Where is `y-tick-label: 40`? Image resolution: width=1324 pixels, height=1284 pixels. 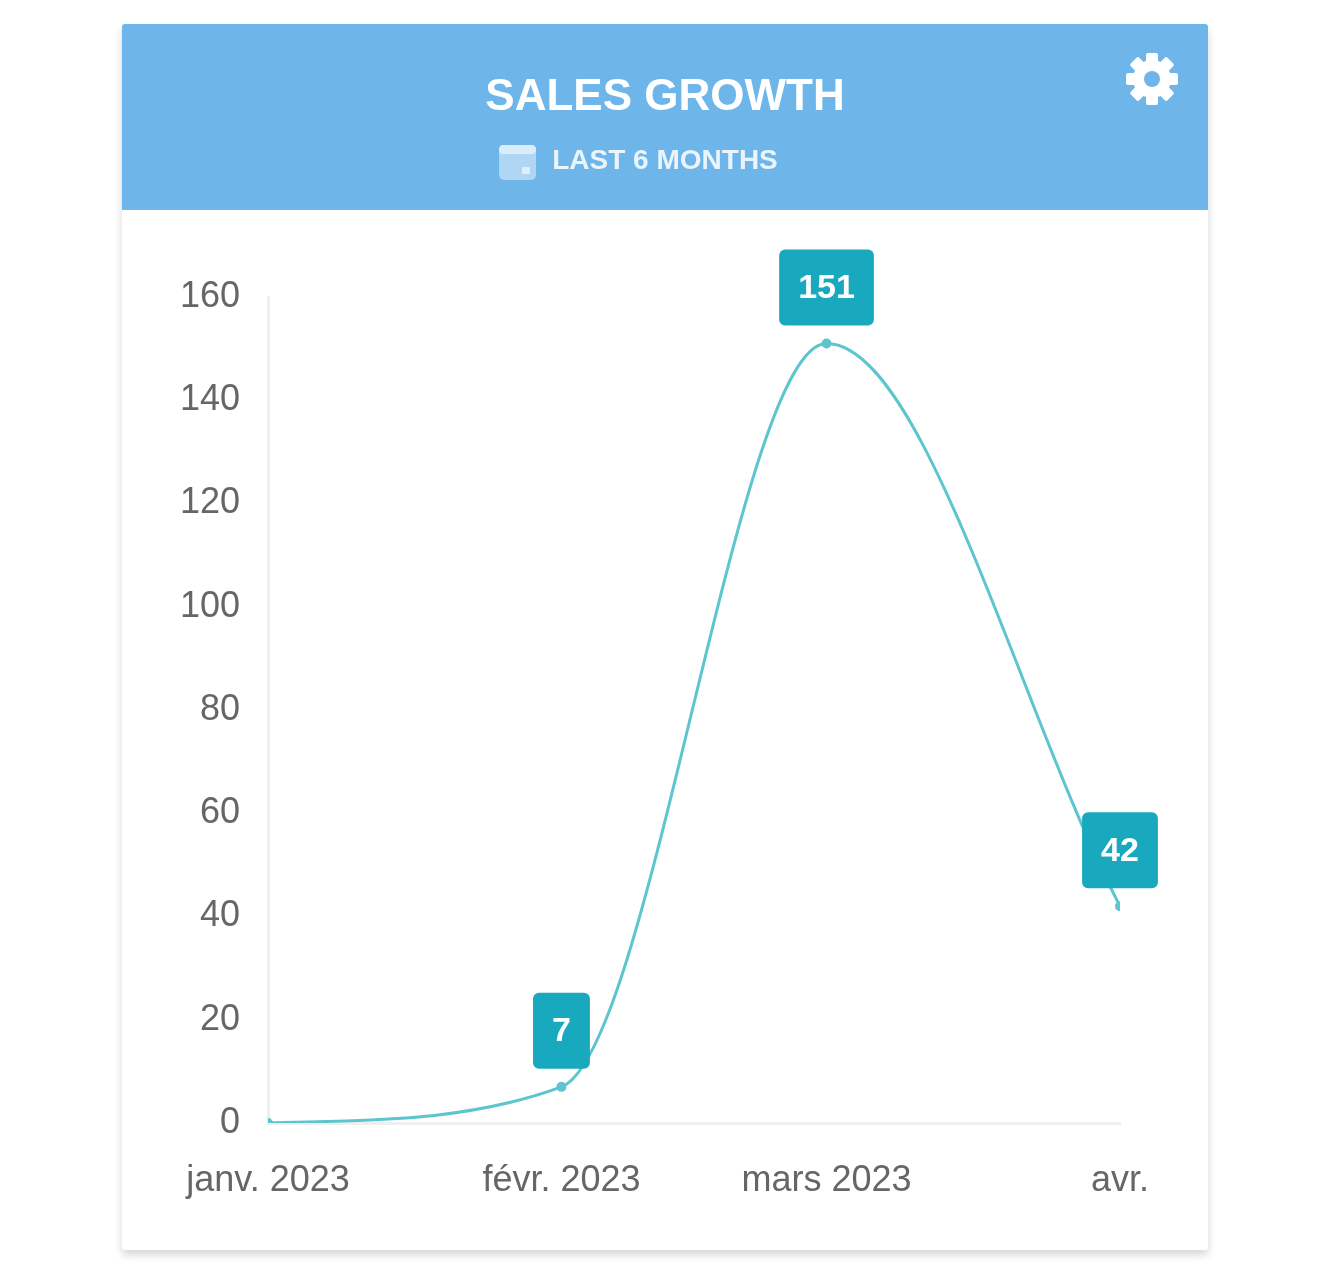
y-tick-label: 40 is located at coordinates (219, 914).